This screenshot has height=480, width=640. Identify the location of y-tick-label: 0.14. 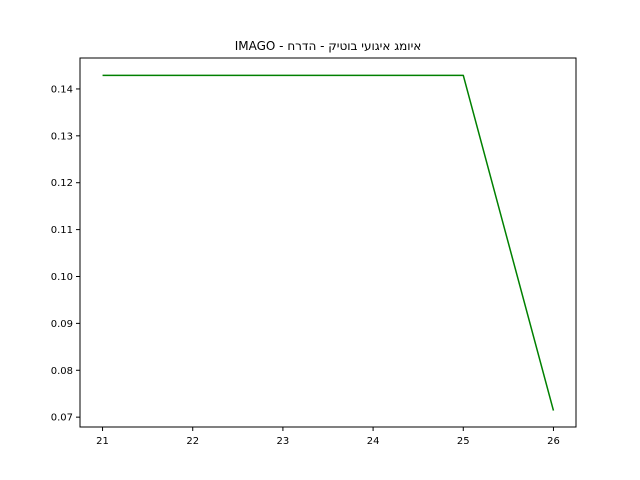
(62, 89).